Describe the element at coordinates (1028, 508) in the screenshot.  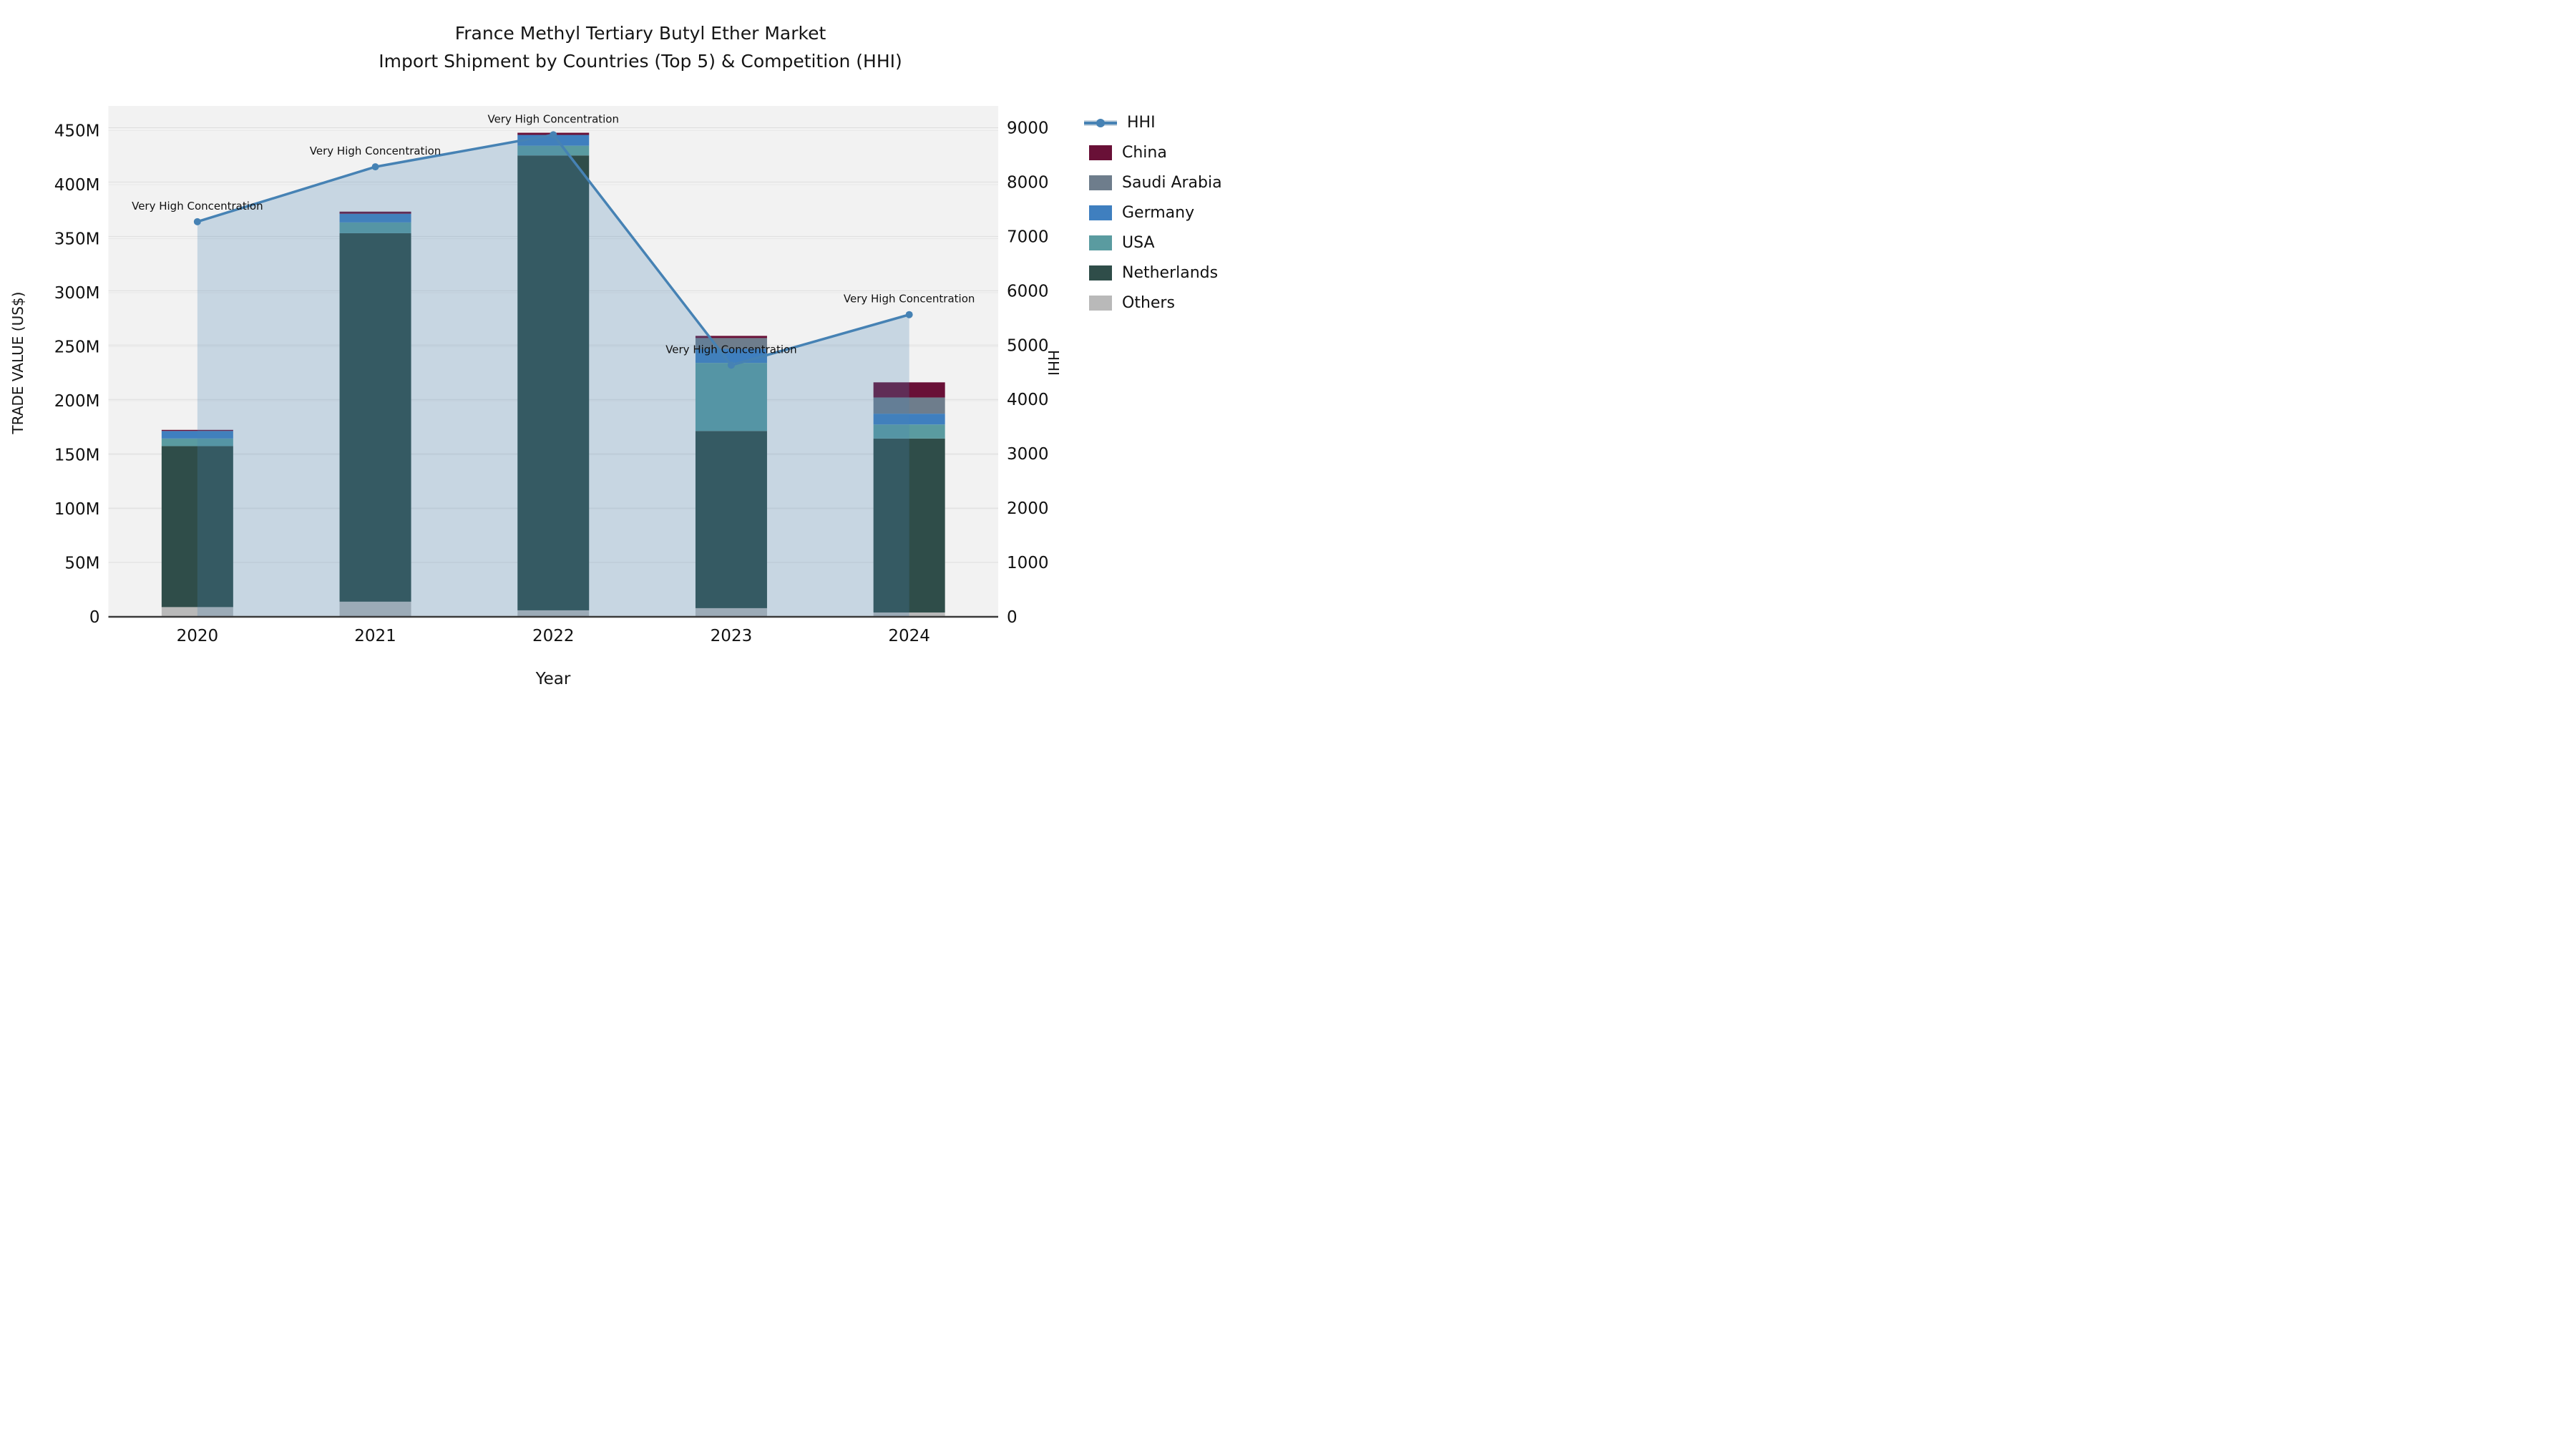
I see `y-right-tick-2000: 2000` at that location.